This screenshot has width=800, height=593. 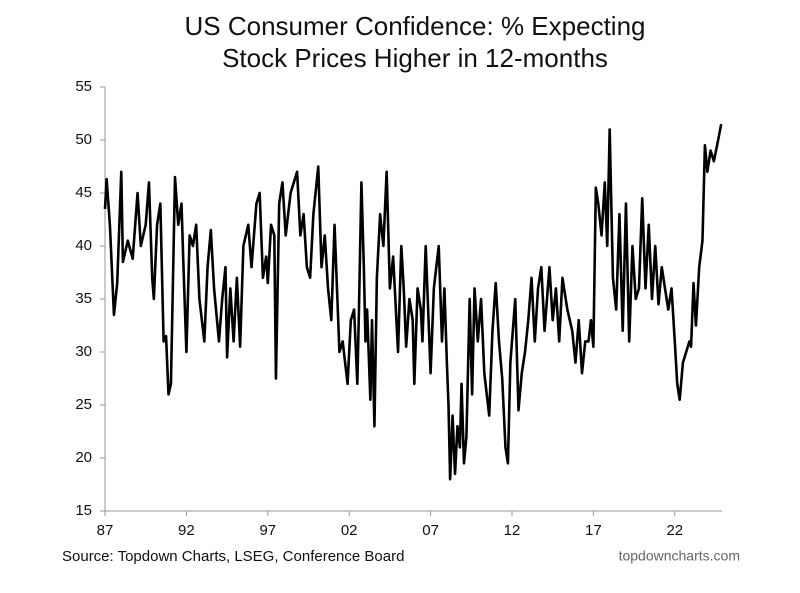 I want to click on y-tick-label: 50, so click(x=83, y=139).